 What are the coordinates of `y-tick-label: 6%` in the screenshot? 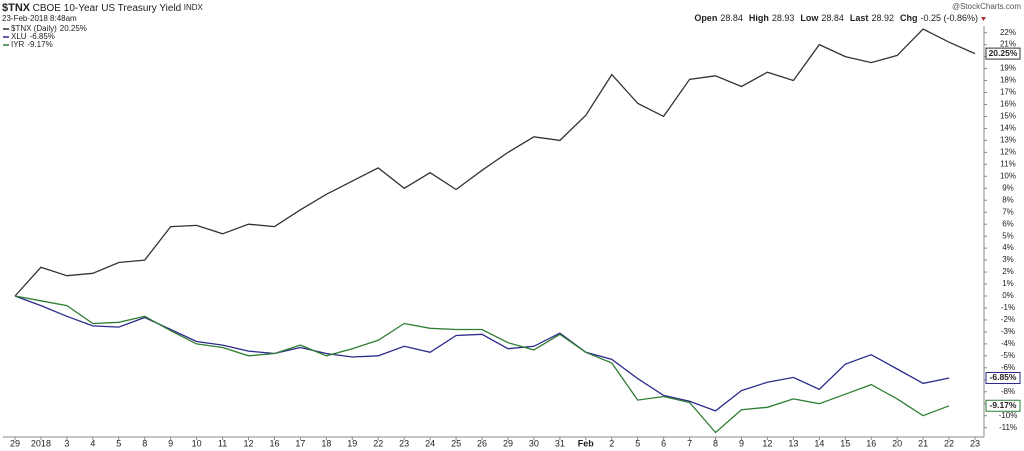 It's located at (1008, 223).